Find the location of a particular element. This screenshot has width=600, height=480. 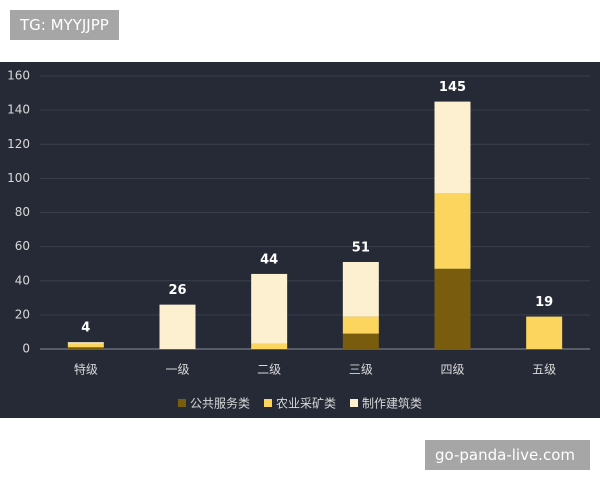

y-tick-label: 40 is located at coordinates (22, 280).